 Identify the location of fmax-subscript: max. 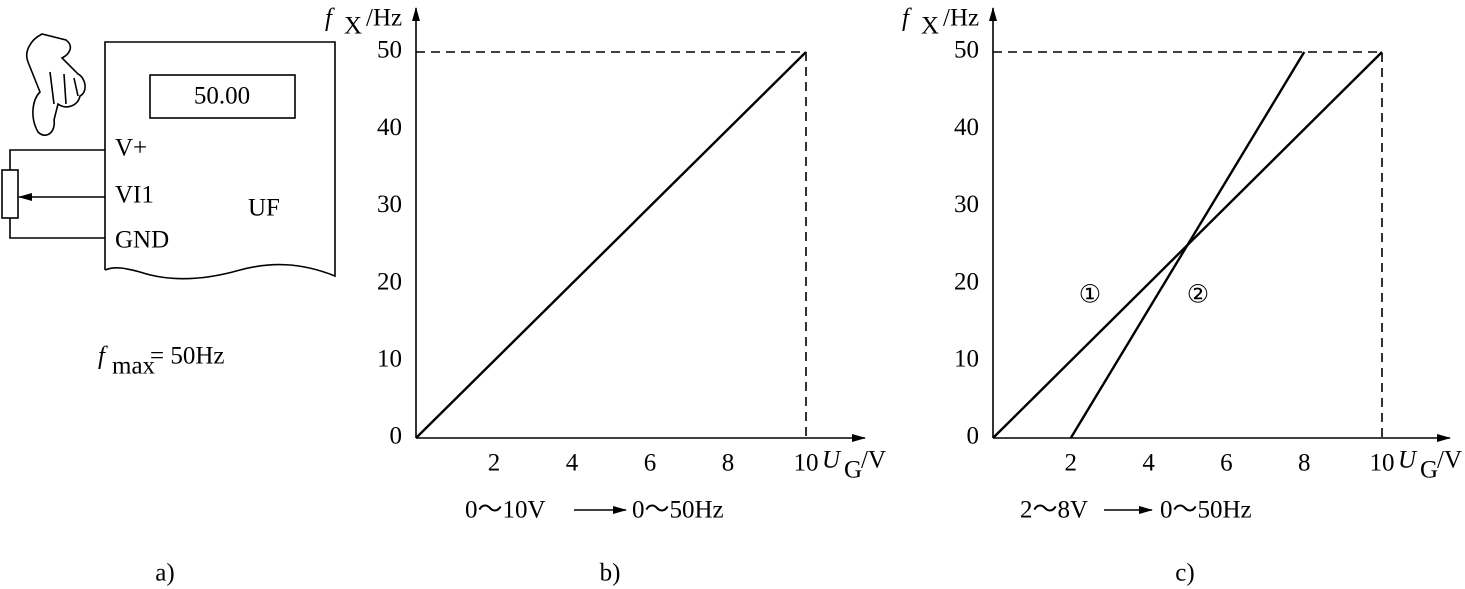
(134, 366).